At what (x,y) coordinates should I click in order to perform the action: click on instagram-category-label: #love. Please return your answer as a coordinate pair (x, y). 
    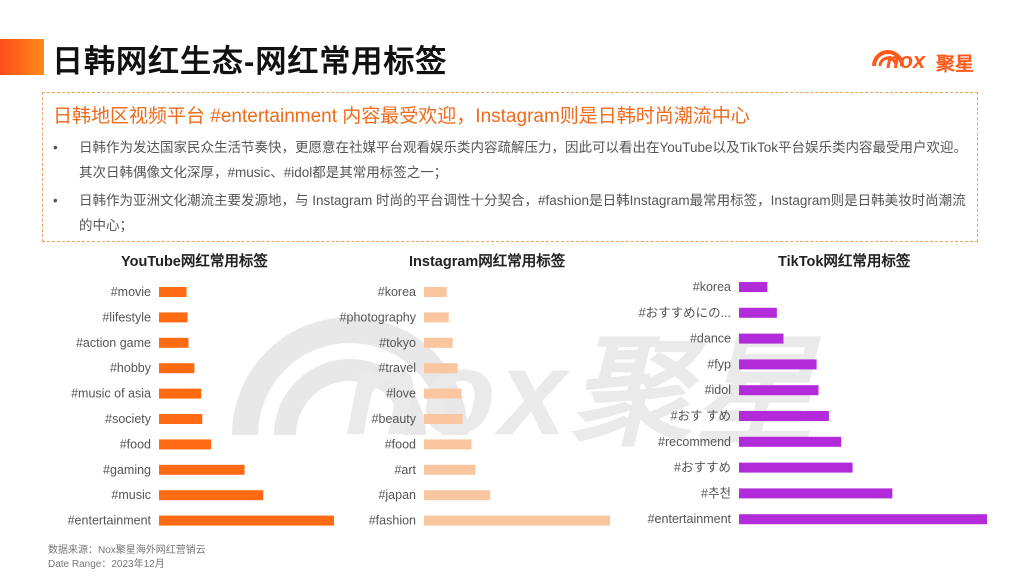
    Looking at the image, I should click on (401, 394).